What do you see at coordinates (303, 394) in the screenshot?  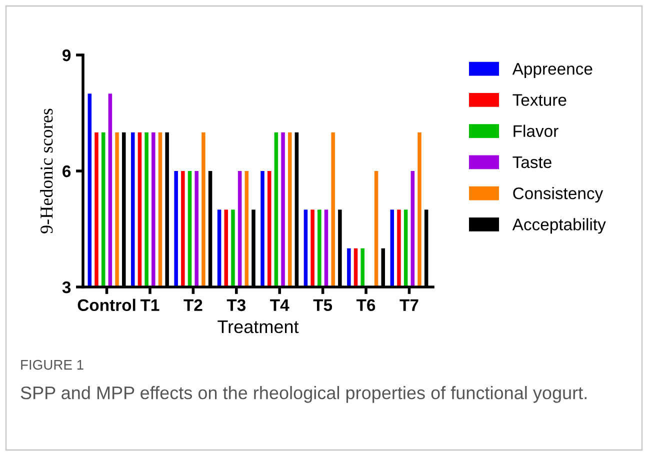 I see `text: SPP and MPP effects on the rheological properties of functional yogurt.` at bounding box center [303, 394].